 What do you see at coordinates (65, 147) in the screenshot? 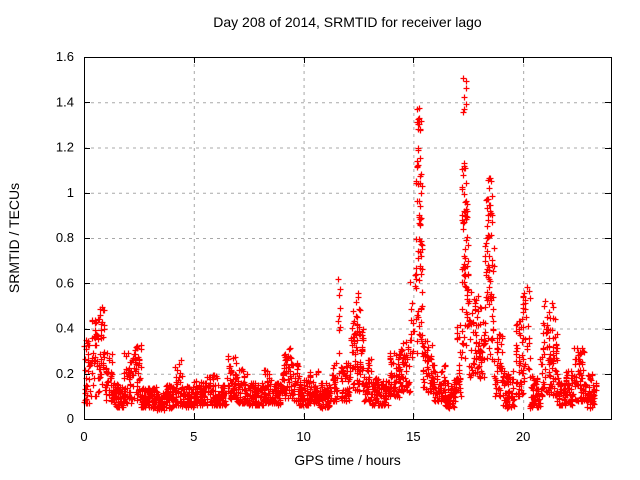
I see `y-tick-label: 1.2` at bounding box center [65, 147].